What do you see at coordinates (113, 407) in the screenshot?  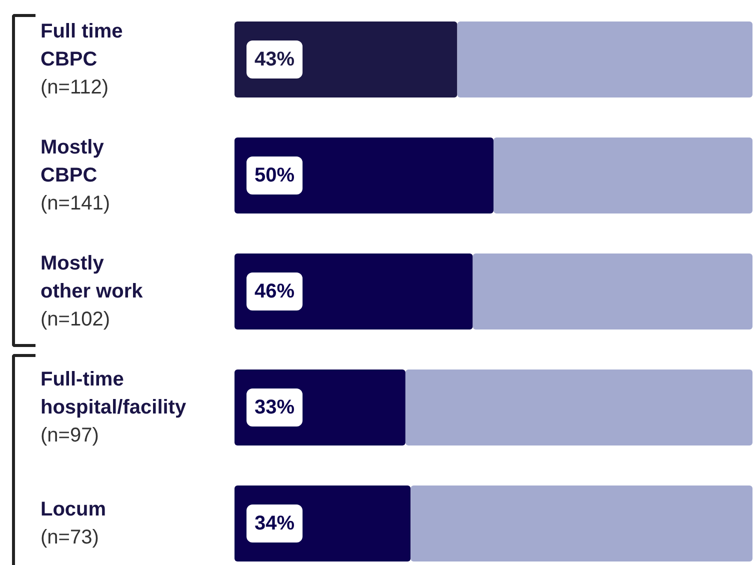 I see `y-tick-label: Full-time hospital/facility (n=97)` at bounding box center [113, 407].